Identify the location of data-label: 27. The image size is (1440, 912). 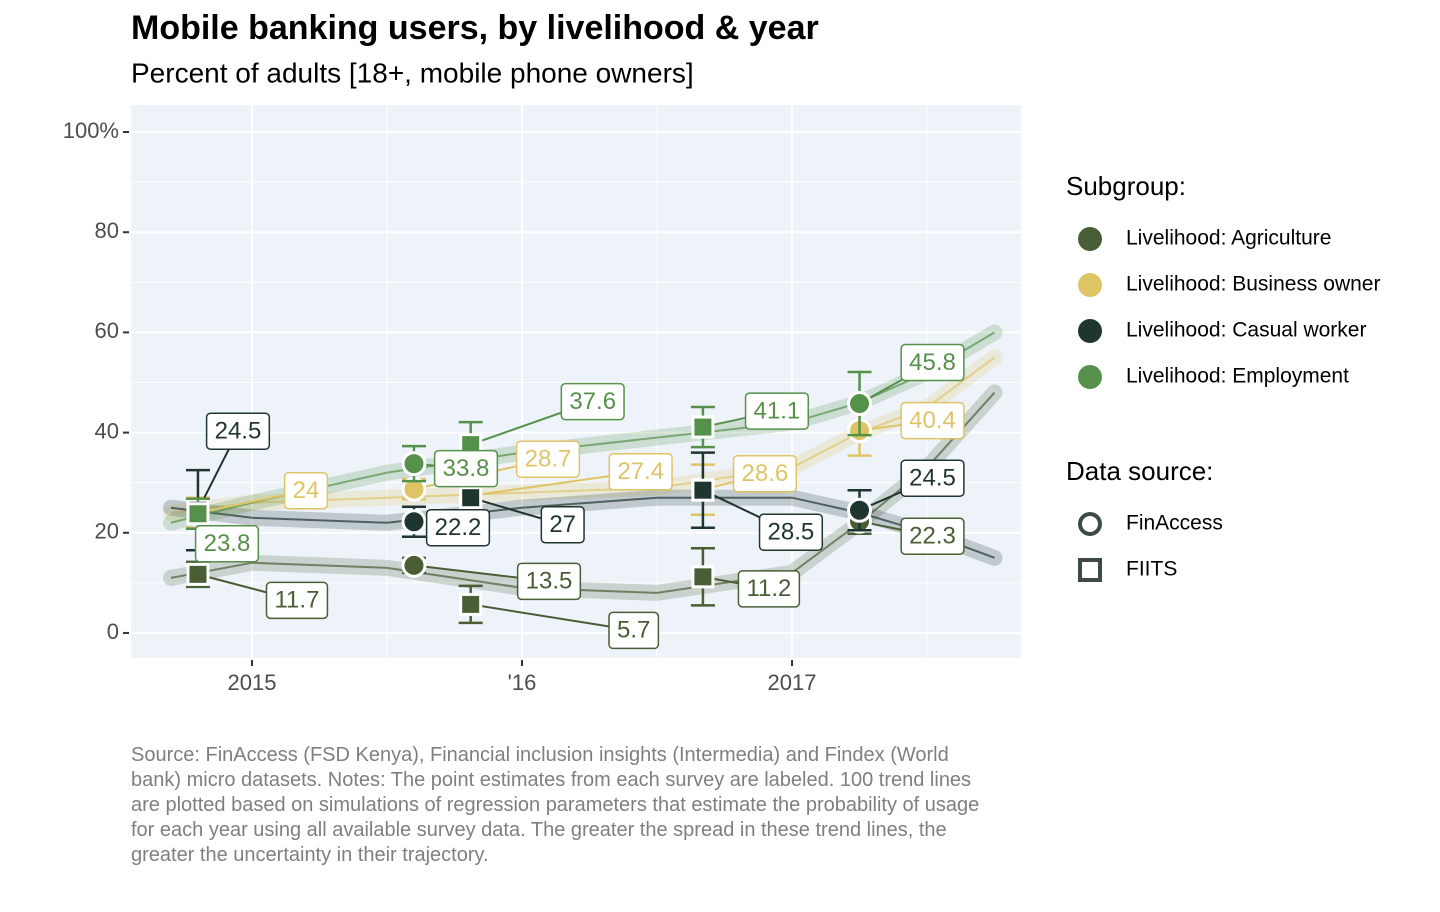
(562, 524).